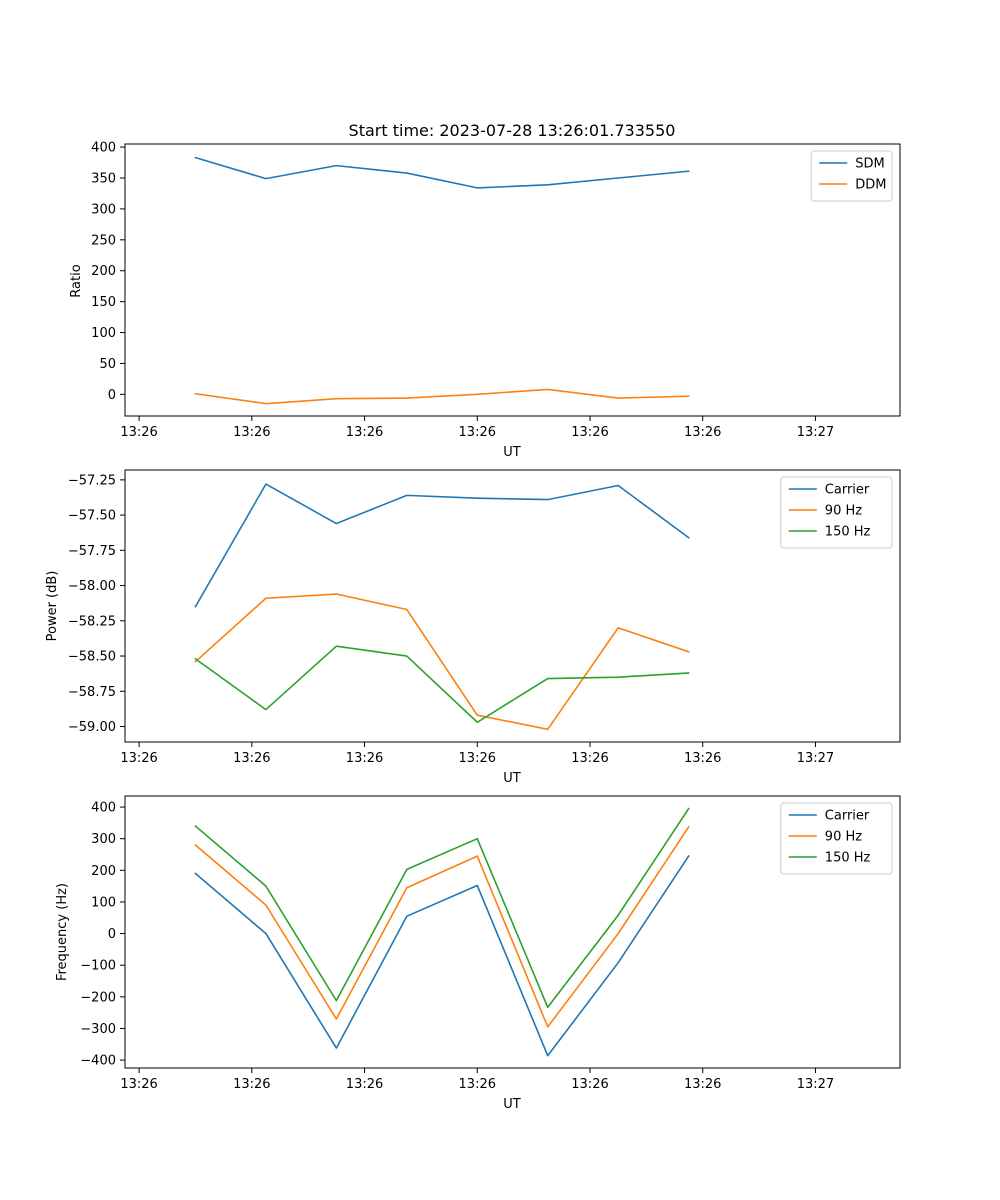 The image size is (1000, 1200). I want to click on y-tick-label: −200, so click(98, 997).